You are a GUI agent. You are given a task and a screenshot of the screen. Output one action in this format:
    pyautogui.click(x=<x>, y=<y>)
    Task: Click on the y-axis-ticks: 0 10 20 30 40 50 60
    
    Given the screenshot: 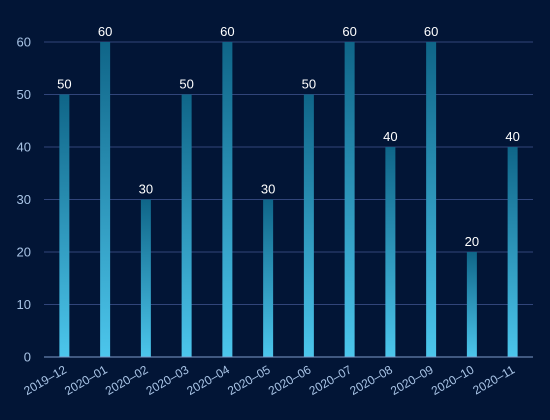 What is the action you would take?
    pyautogui.click(x=24, y=200)
    